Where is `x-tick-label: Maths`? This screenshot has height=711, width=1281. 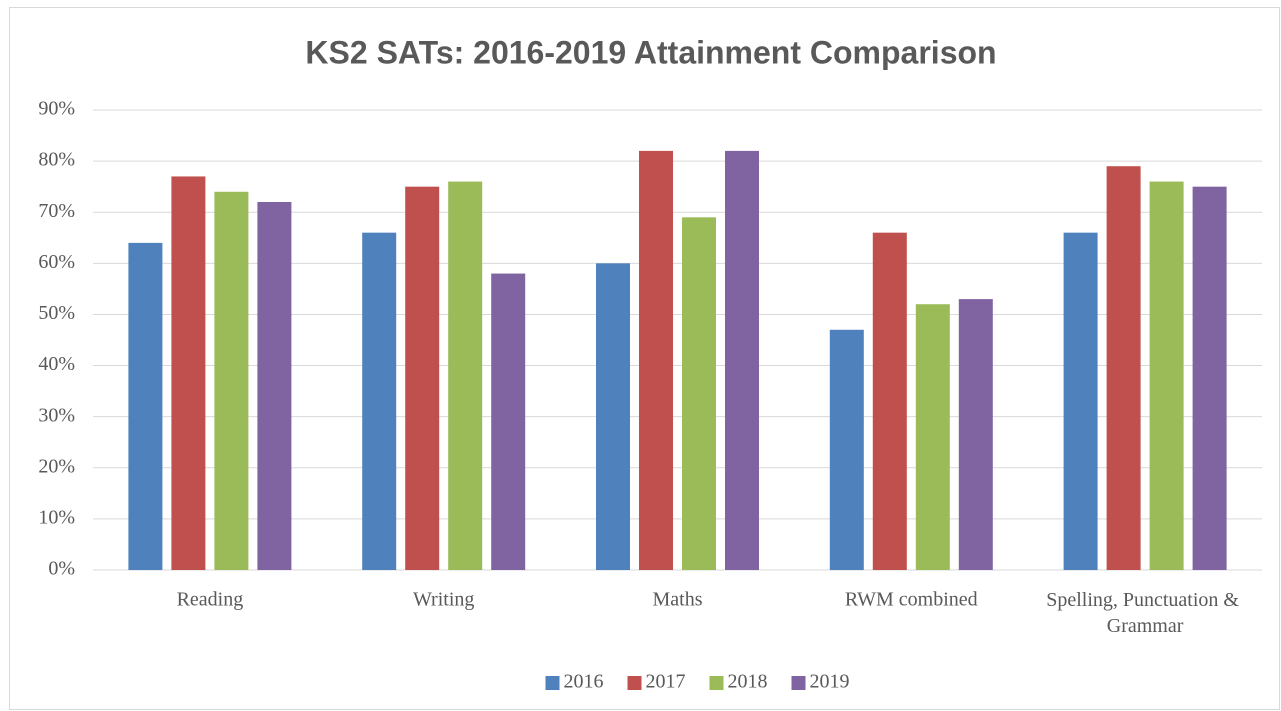 x-tick-label: Maths is located at coordinates (678, 600).